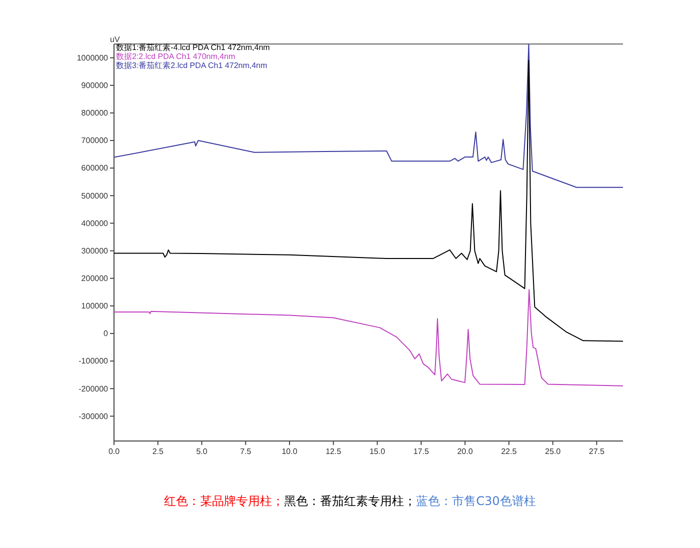 The width and height of the screenshot is (700, 548). I want to click on x-tick-label: 17.5, so click(421, 451).